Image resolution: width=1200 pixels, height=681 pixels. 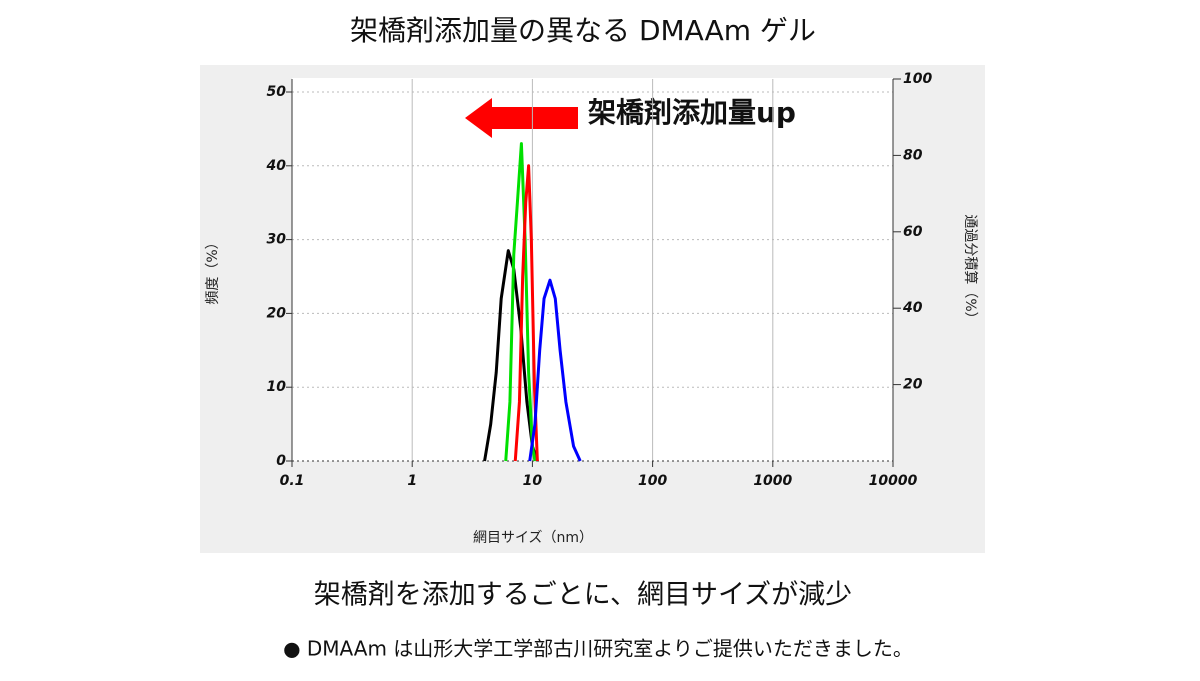 What do you see at coordinates (913, 385) in the screenshot?
I see `y2-tick-label: 20` at bounding box center [913, 385].